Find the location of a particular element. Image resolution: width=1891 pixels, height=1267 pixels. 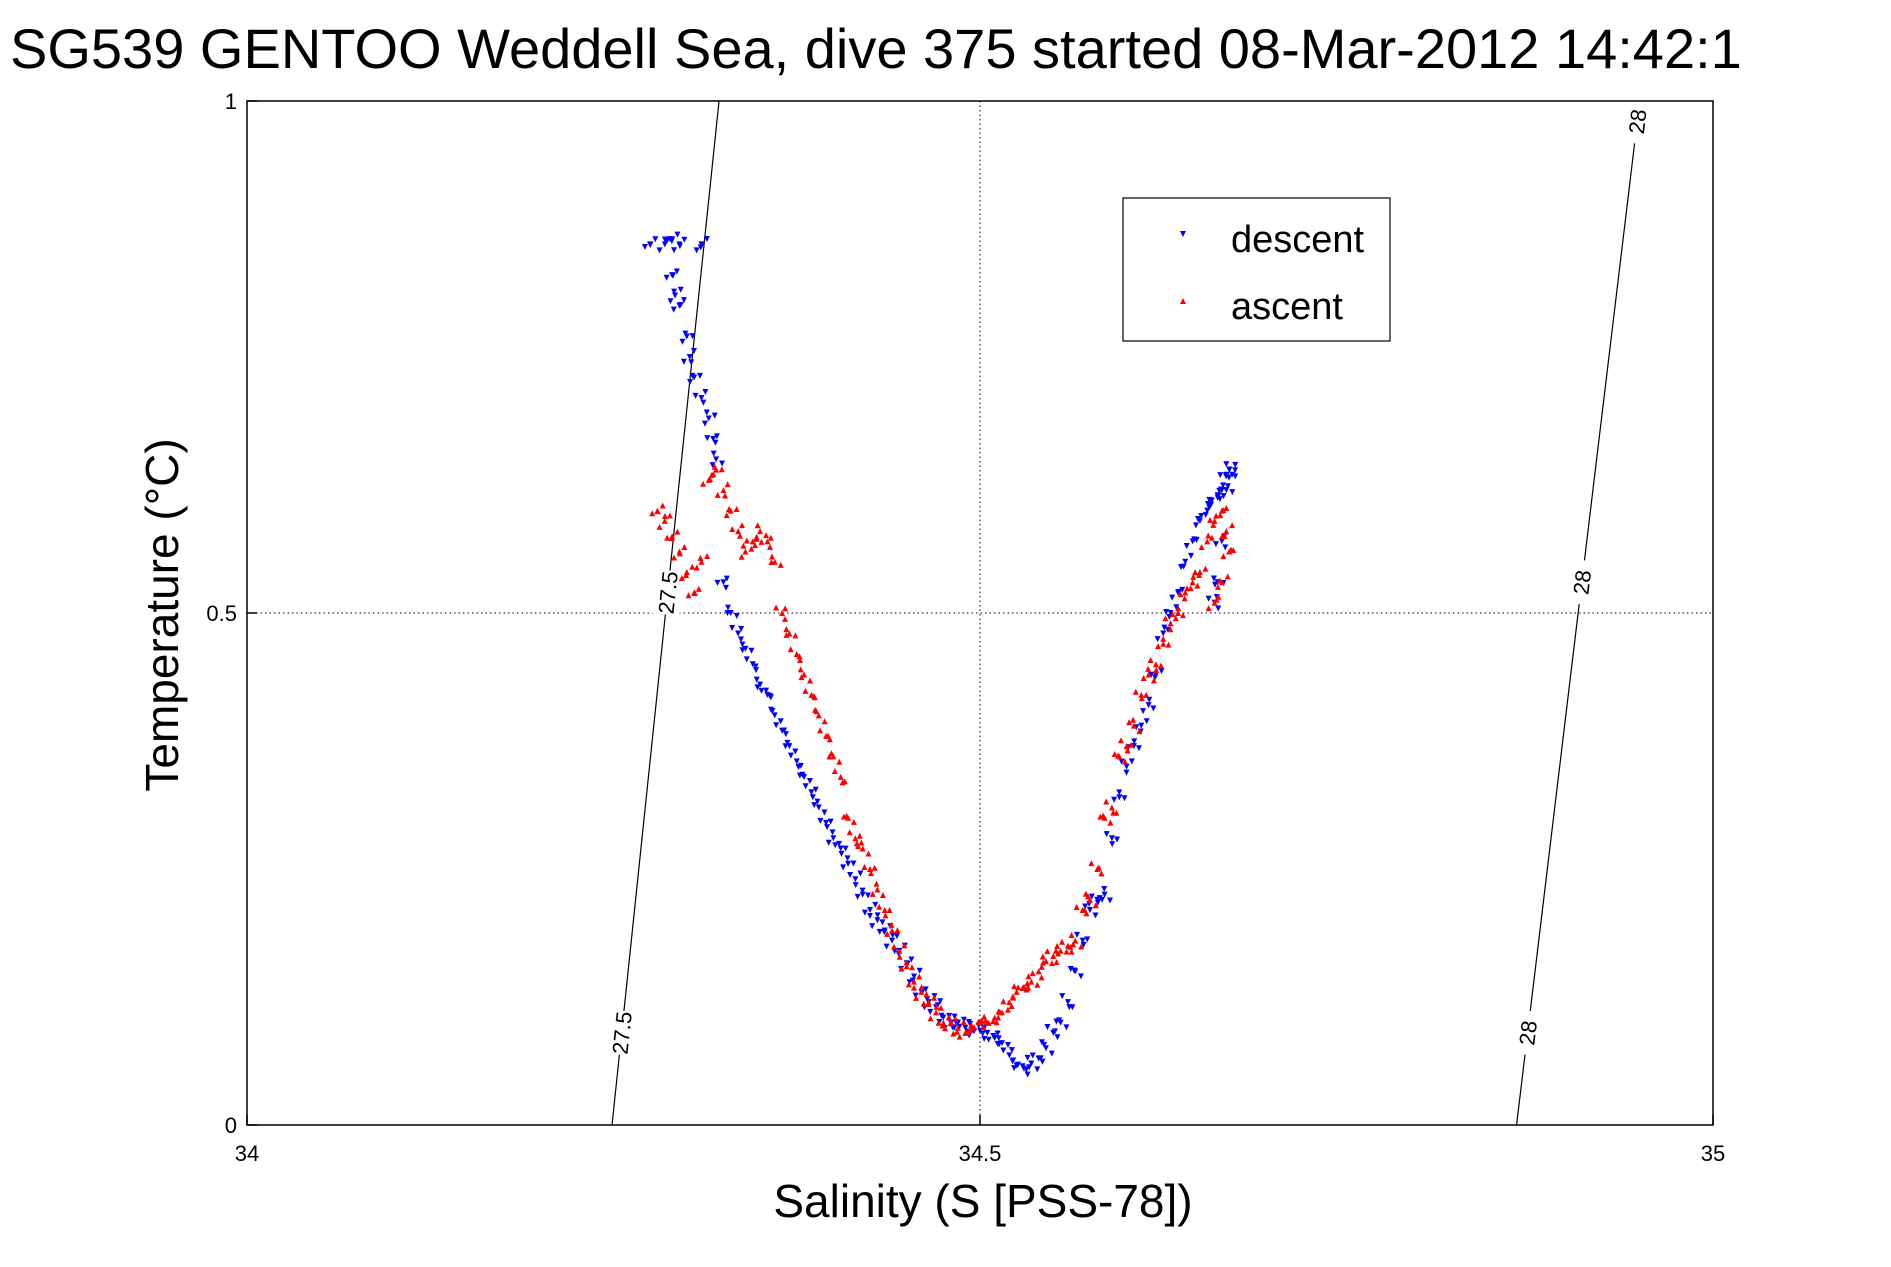

isopycnal-label-bg is located at coordinates (1528, 1033).